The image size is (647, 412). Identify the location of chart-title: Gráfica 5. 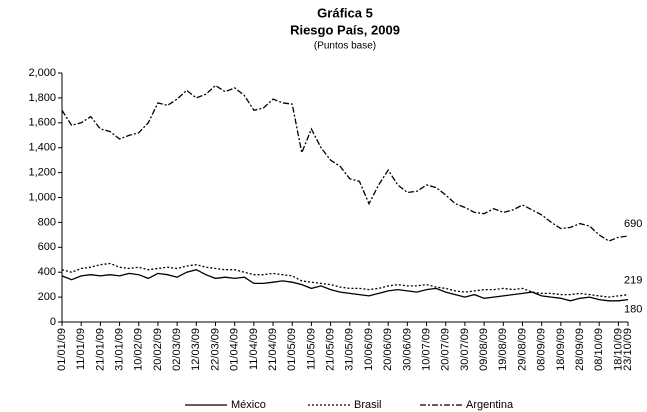
(345, 12).